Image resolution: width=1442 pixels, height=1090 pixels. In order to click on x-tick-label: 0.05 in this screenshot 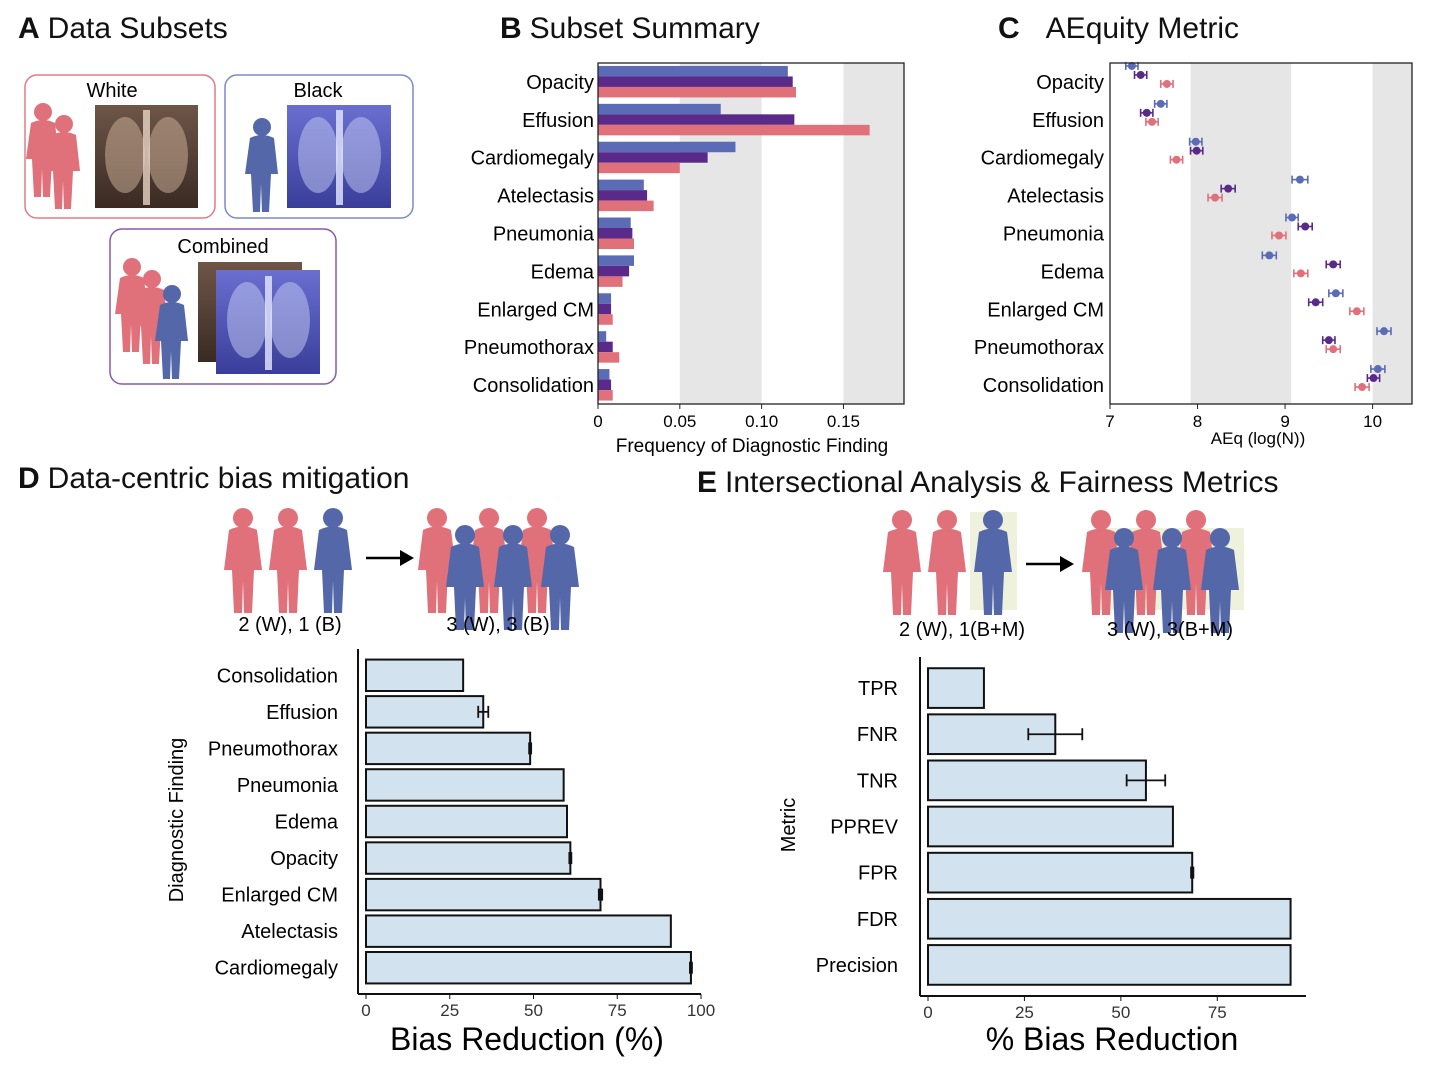, I will do `click(679, 421)`.